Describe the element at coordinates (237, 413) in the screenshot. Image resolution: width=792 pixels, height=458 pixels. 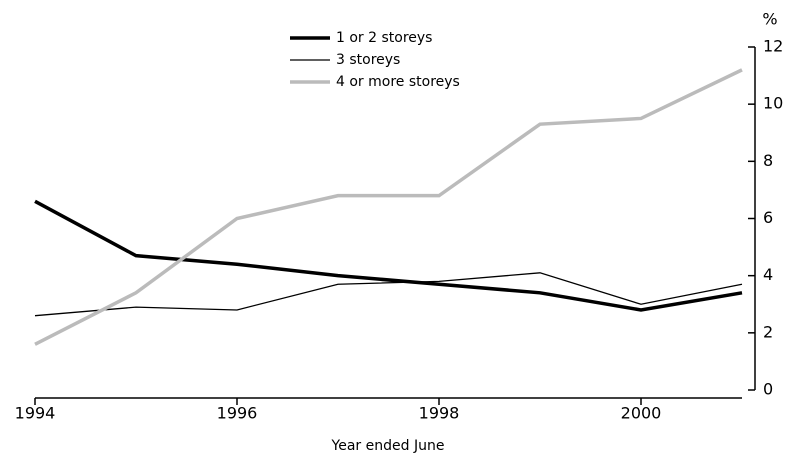
I see `x-tick-label: 1996` at that location.